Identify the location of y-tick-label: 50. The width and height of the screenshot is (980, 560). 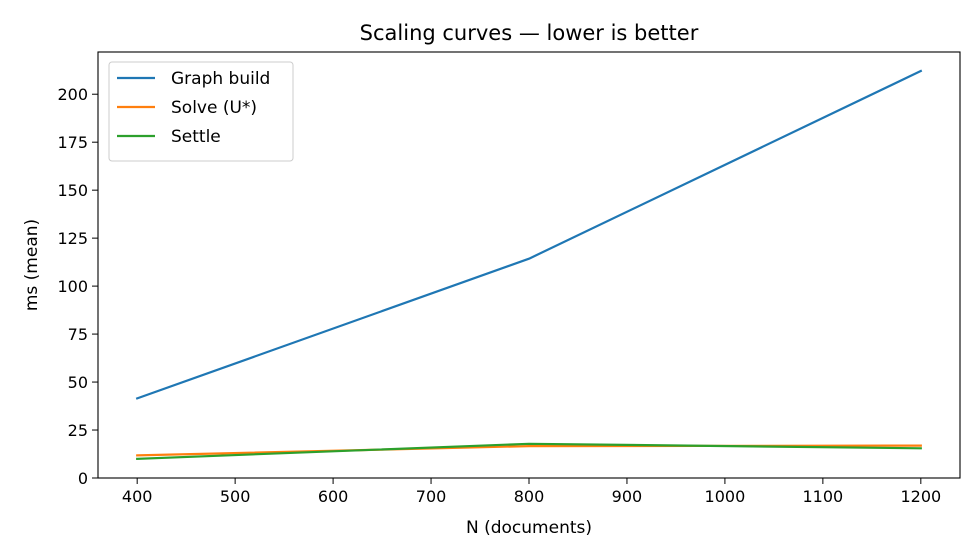
(78, 382).